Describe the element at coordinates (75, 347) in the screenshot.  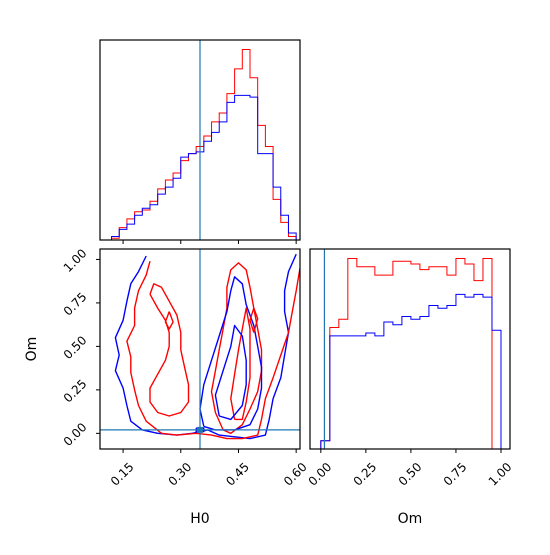
I see `contour-H0-Om-ytick-label-2: 0.50` at that location.